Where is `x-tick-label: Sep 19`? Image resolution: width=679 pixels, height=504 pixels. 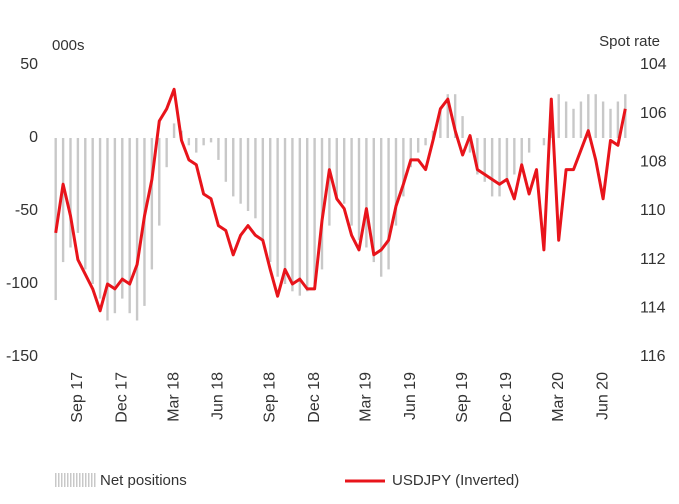
x-tick-label: Sep 19 is located at coordinates (462, 397).